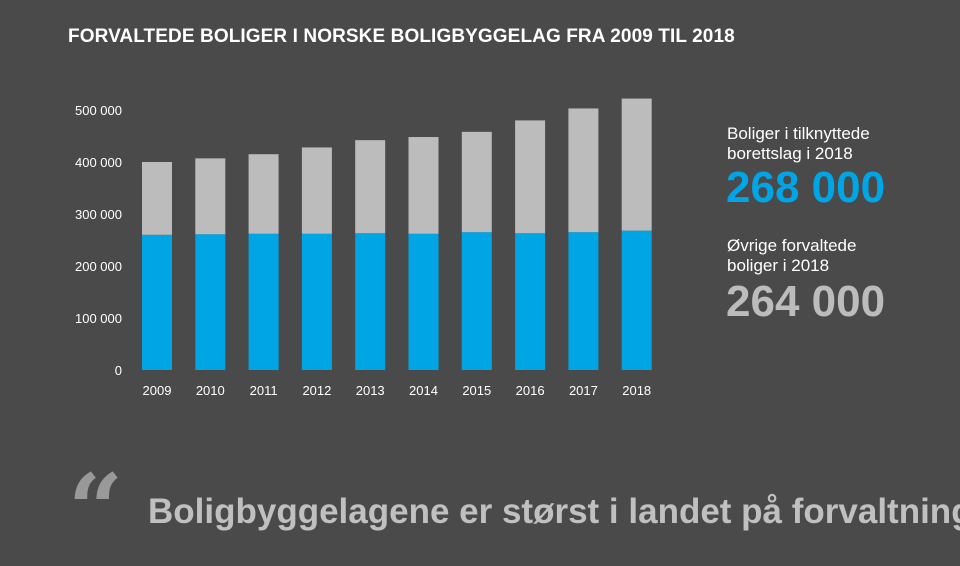  What do you see at coordinates (806, 301) in the screenshot?
I see `stat-value-ovrige: 264 000` at bounding box center [806, 301].